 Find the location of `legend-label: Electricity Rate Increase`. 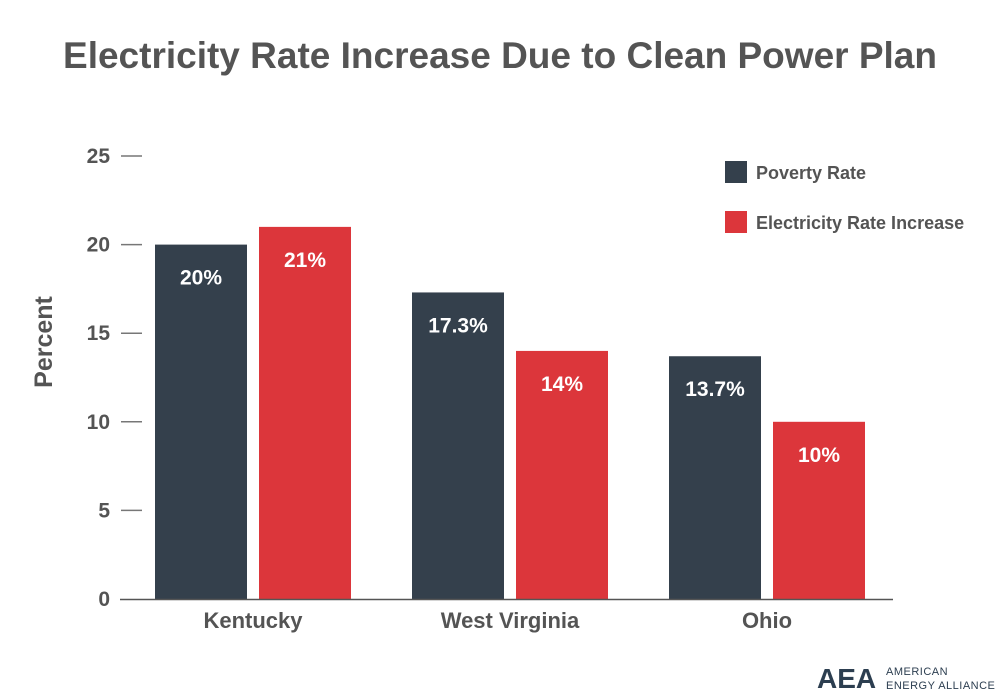

legend-label: Electricity Rate Increase is located at coordinates (860, 223).